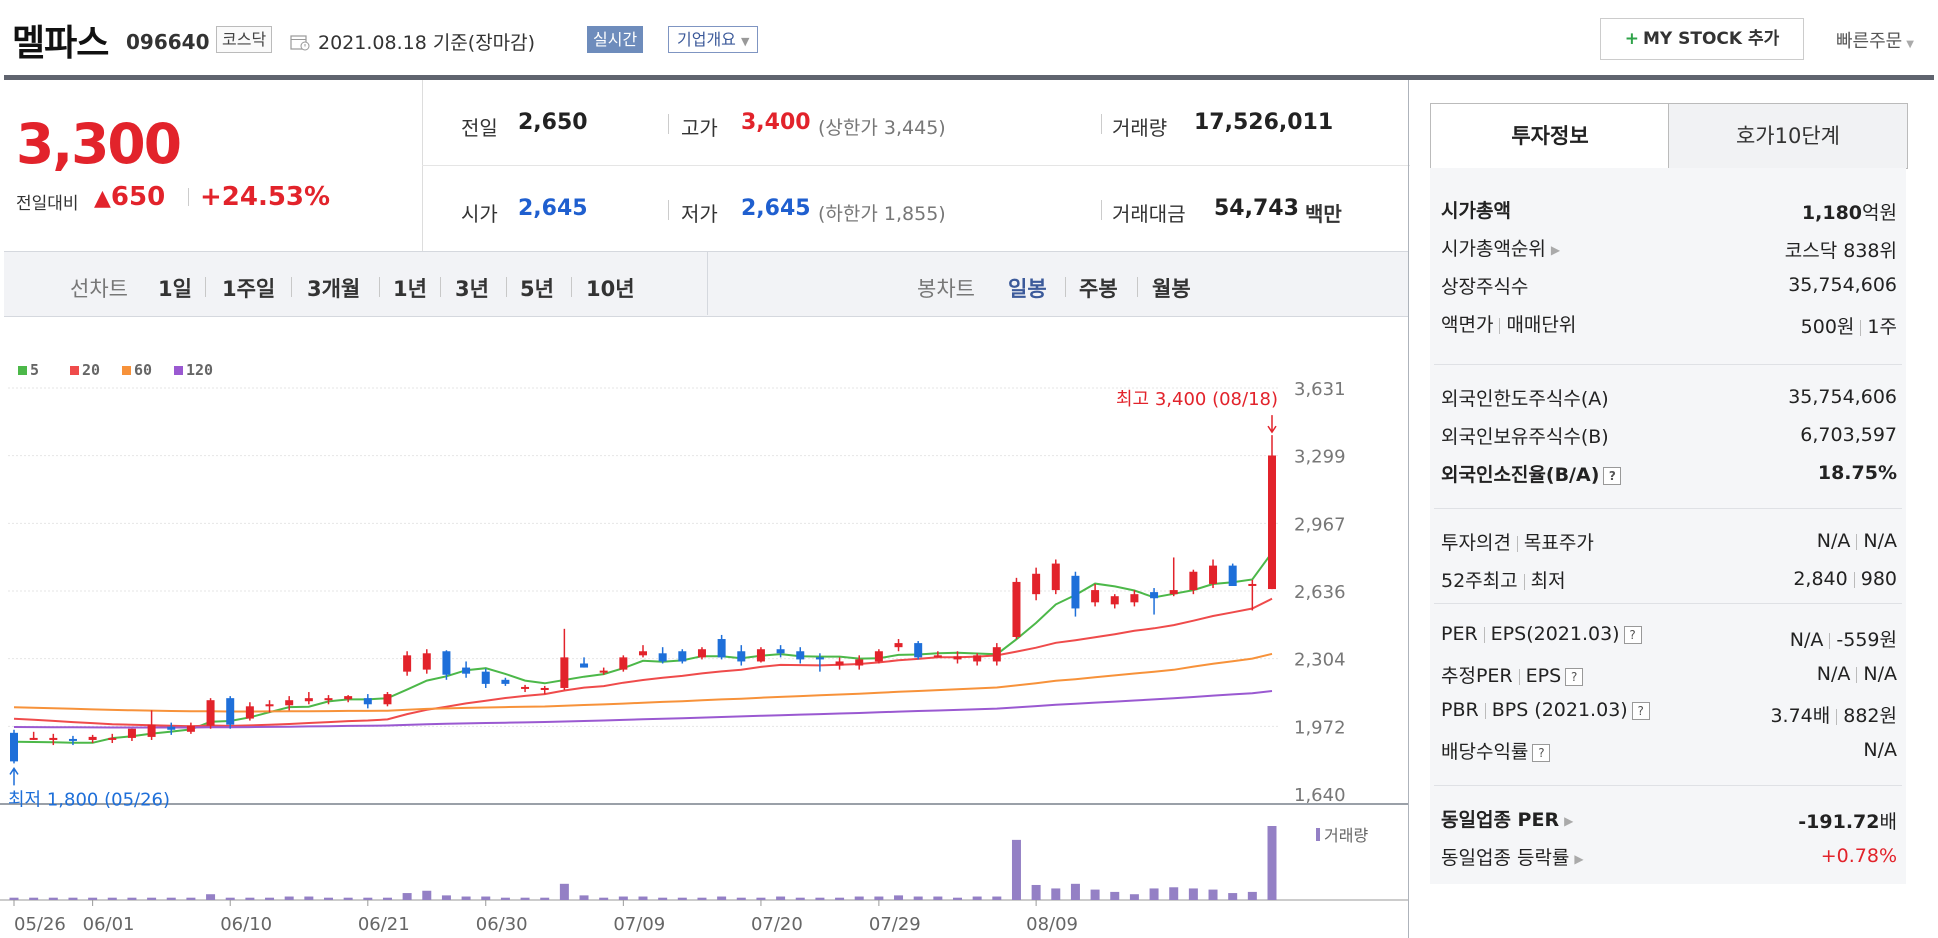 Image resolution: width=1938 pixels, height=938 pixels. Describe the element at coordinates (1512, 674) in the screenshot. I see `info-key: 추정PER EPS?` at that location.